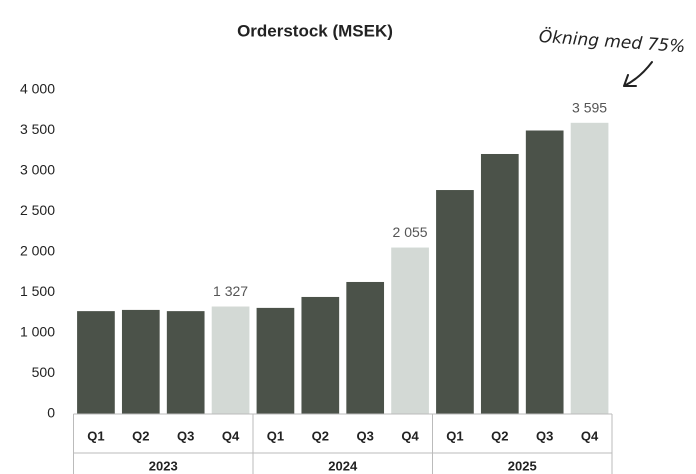 This screenshot has height=474, width=696. What do you see at coordinates (37, 291) in the screenshot?
I see `y-tick-label: 1 500` at bounding box center [37, 291].